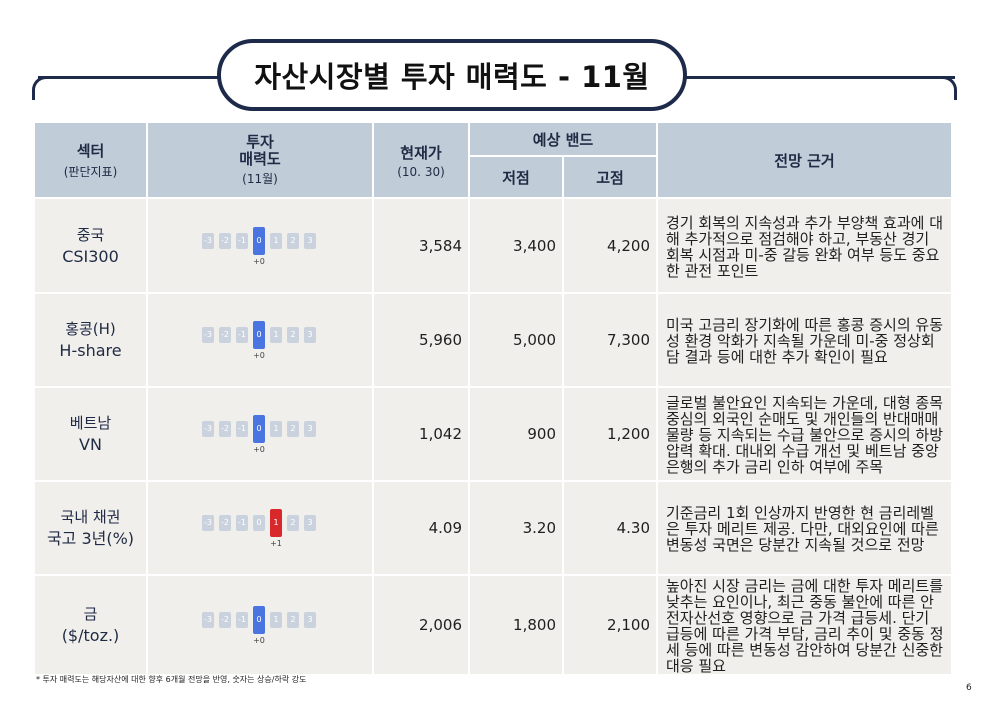 The width and height of the screenshot is (995, 707). What do you see at coordinates (516, 625) in the screenshot?
I see `band-low: 1,800` at bounding box center [516, 625].